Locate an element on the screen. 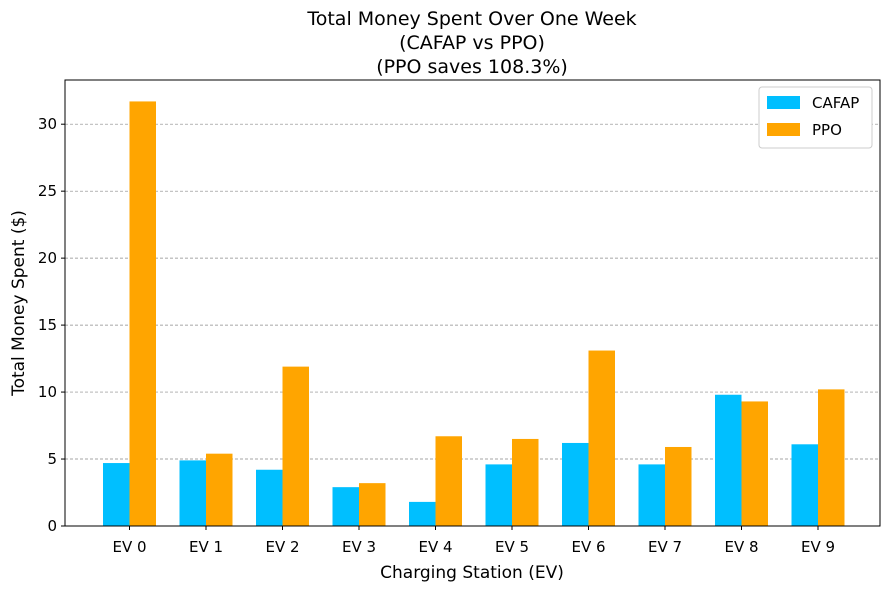 The image size is (889, 589). legend-swatch-cafap is located at coordinates (783, 102).